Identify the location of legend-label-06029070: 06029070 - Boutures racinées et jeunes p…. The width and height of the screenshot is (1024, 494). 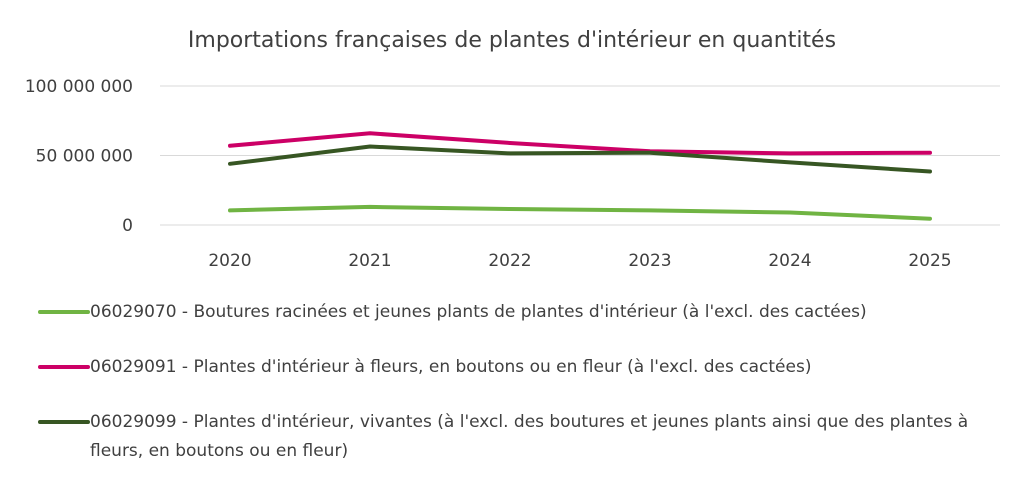
(478, 312).